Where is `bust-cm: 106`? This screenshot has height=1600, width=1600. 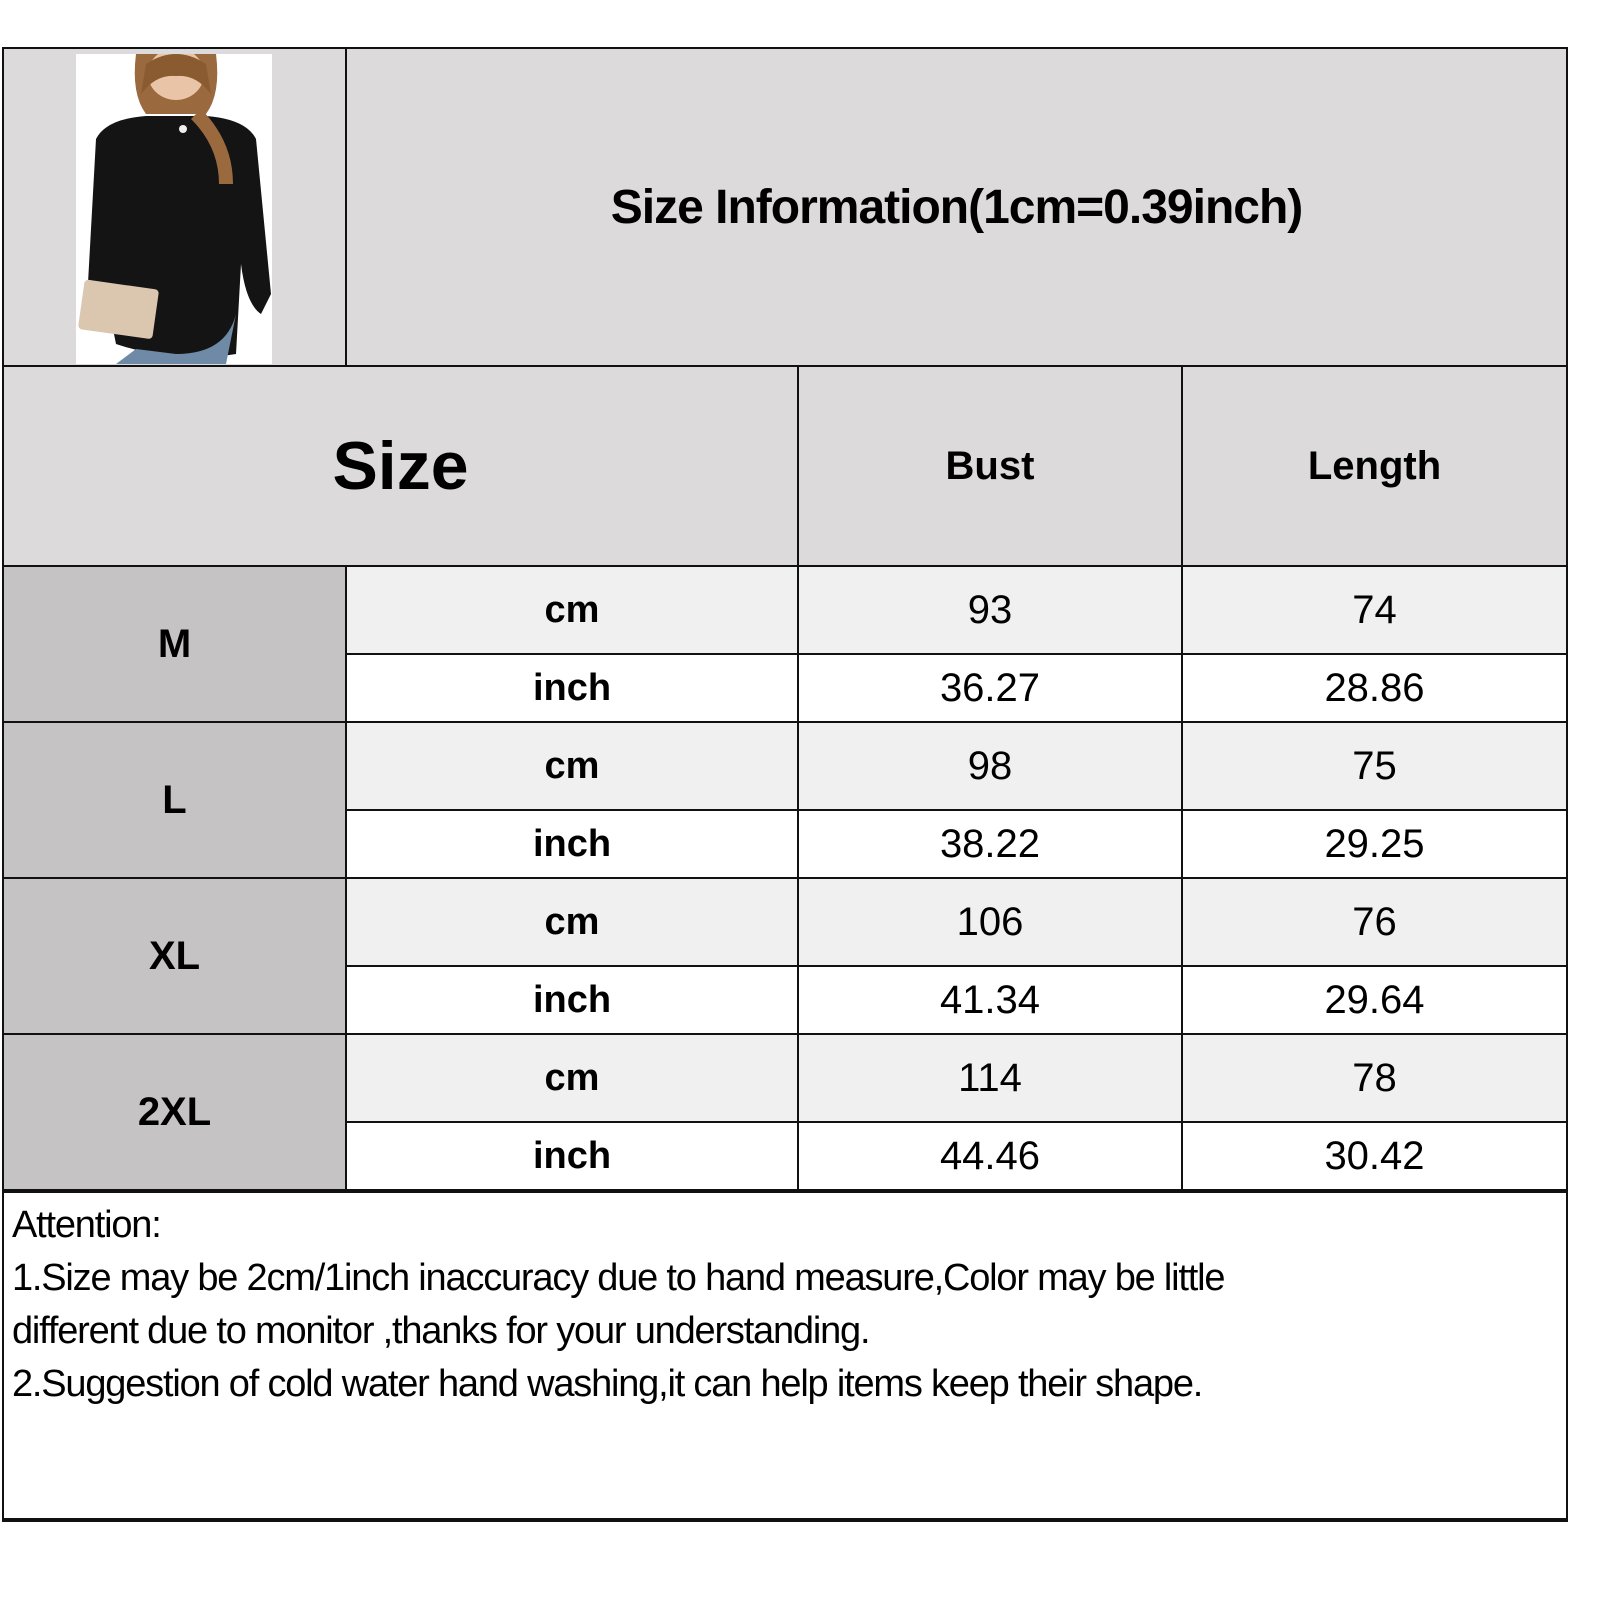 bust-cm: 106 is located at coordinates (990, 921).